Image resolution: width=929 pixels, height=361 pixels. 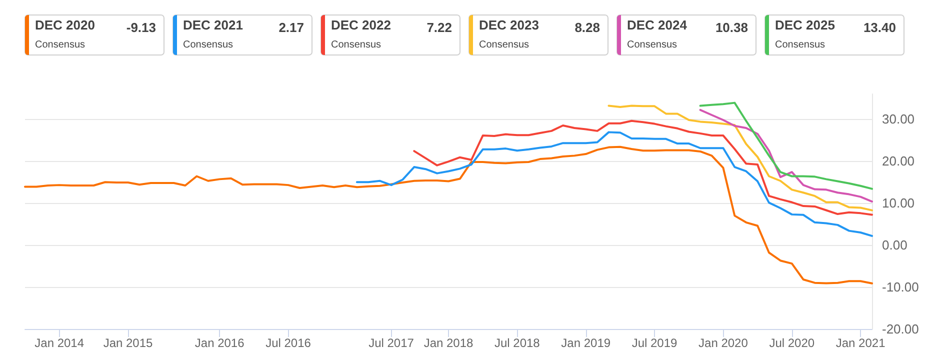 I want to click on legend-label: DEC 2021, so click(x=213, y=25).